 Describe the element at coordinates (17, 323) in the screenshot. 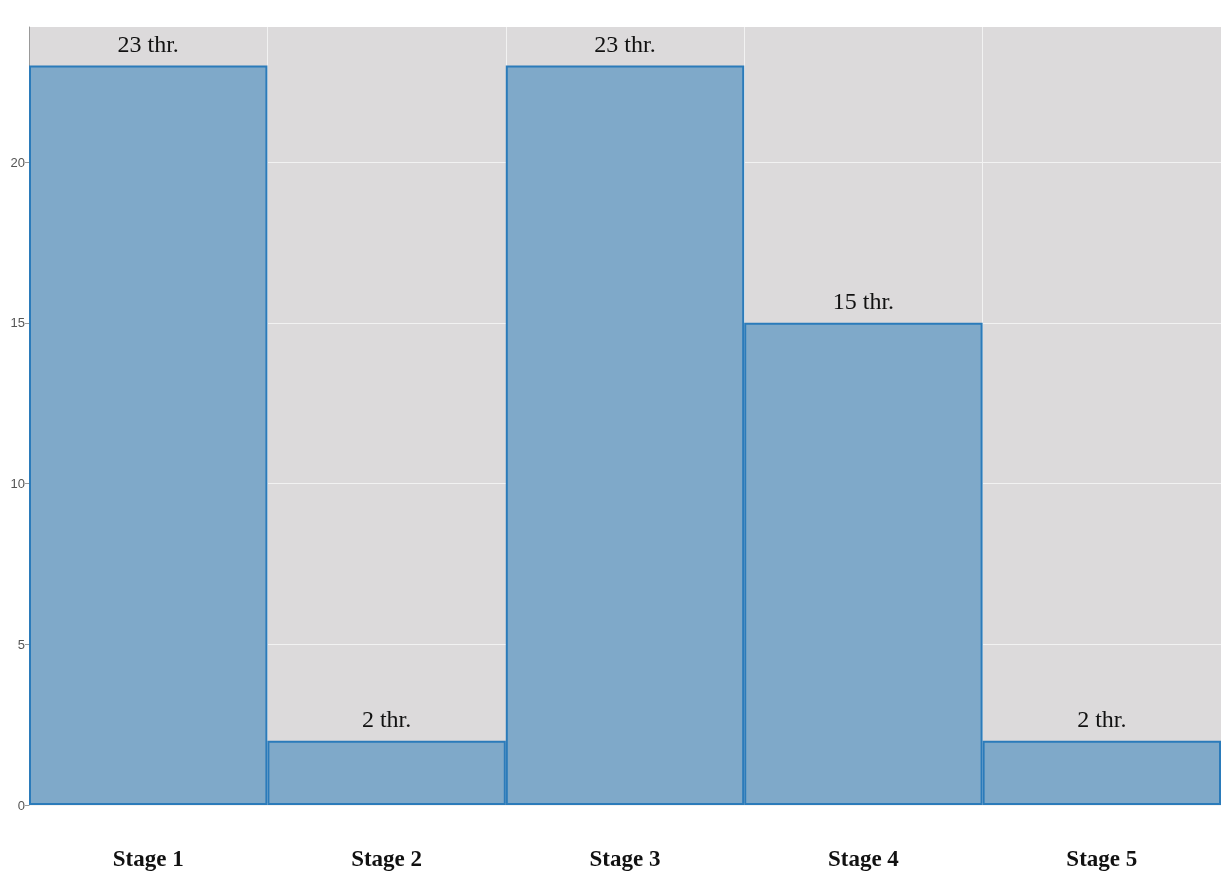

I see `y-tick-label: 15` at that location.